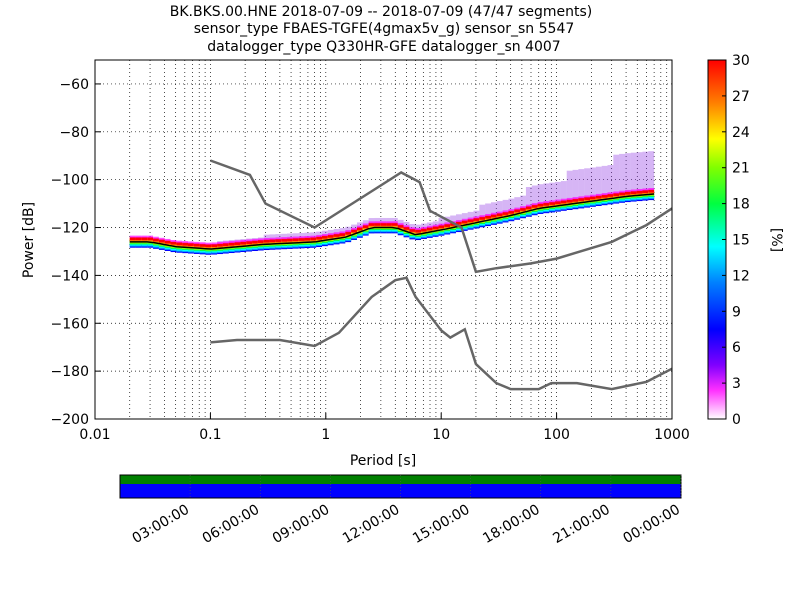 The width and height of the screenshot is (800, 600). I want to click on y-tick-label: −140, so click(70, 276).